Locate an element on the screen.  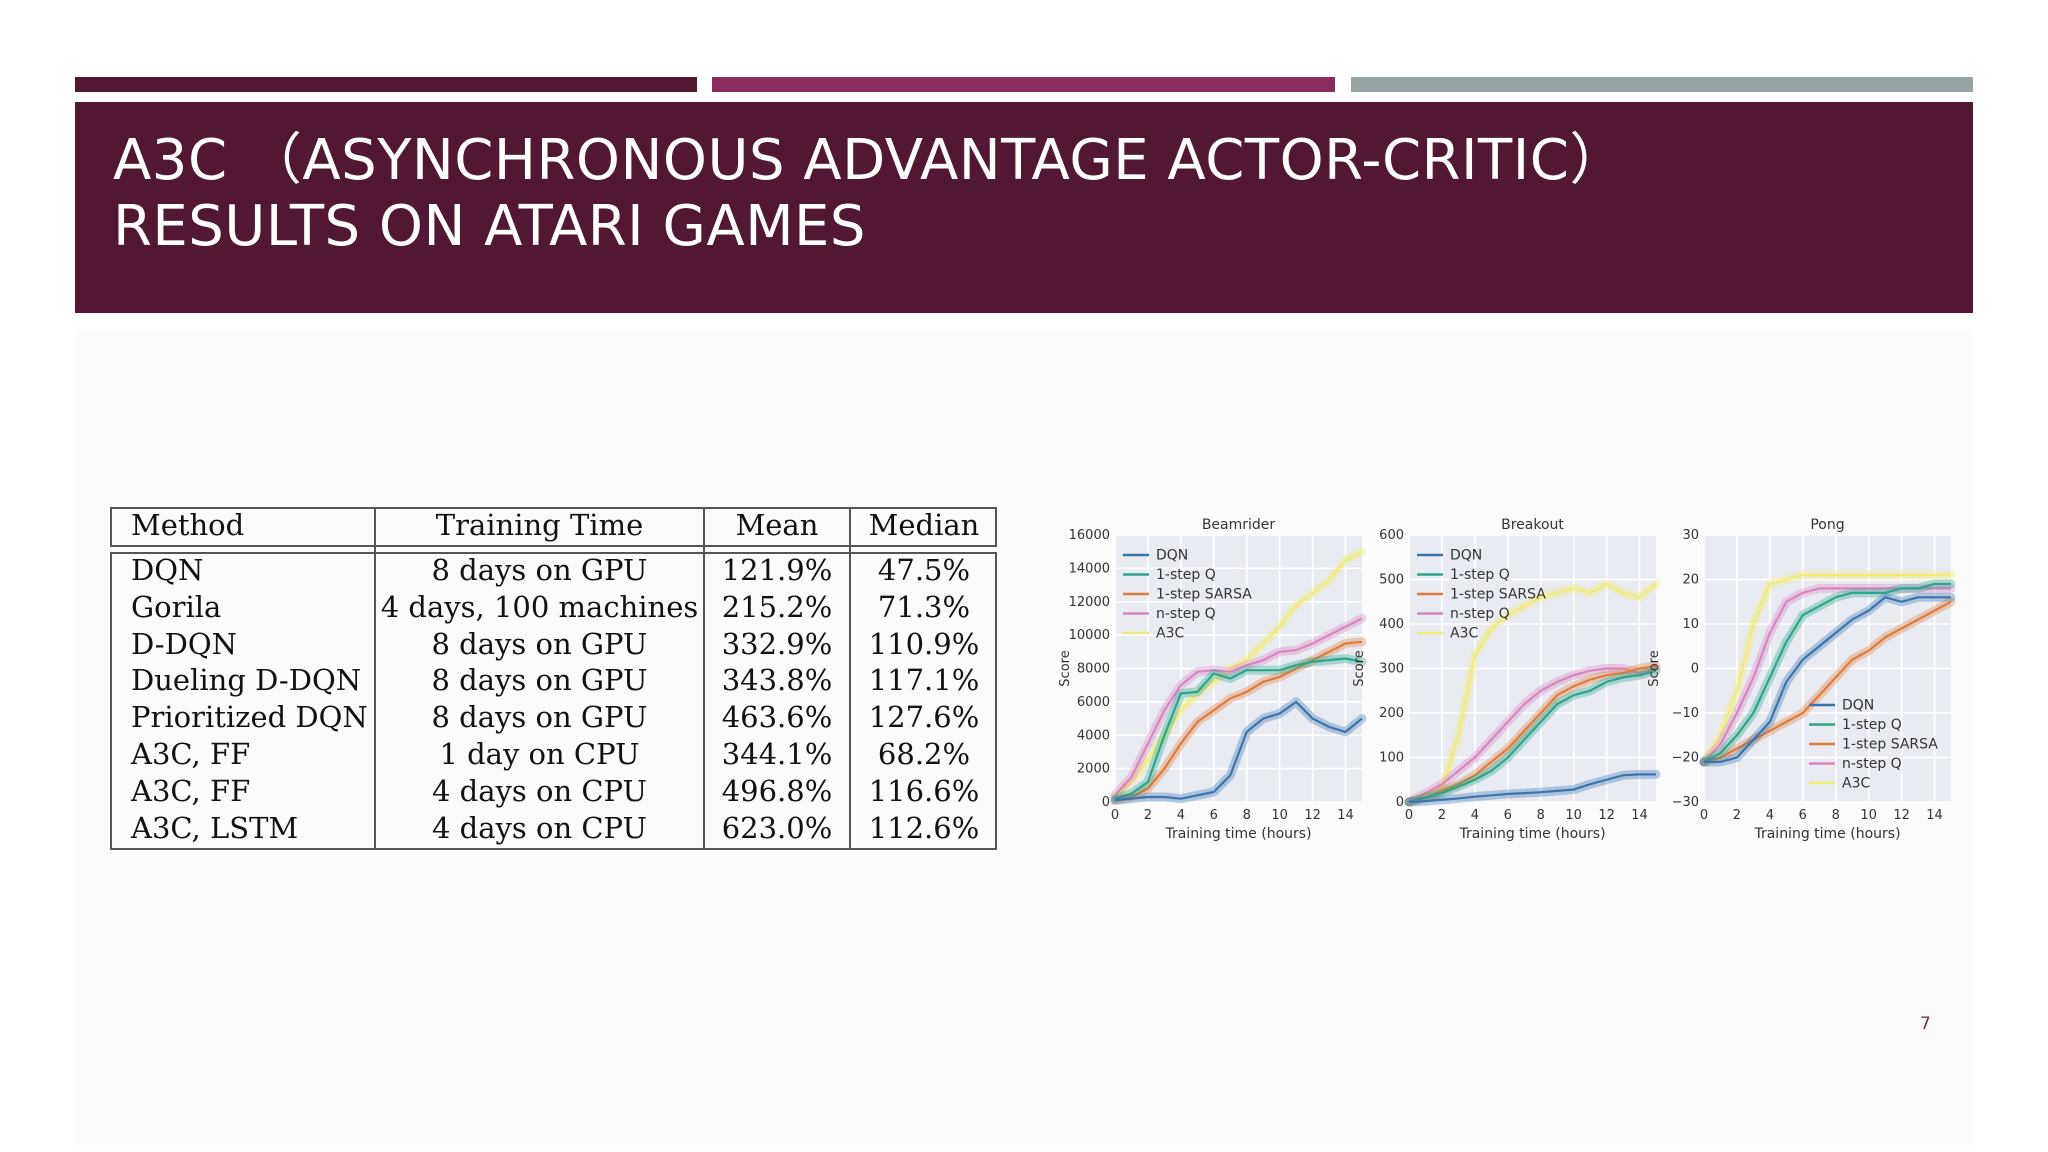
table-cell: Gorila is located at coordinates (176, 606).